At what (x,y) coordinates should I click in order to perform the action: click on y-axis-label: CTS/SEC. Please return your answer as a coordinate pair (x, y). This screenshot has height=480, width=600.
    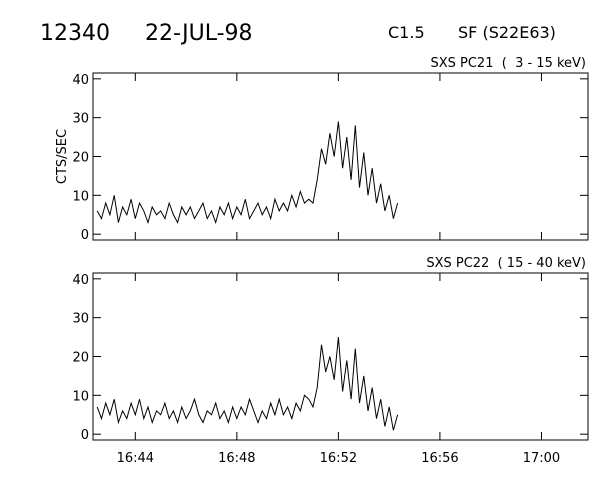
    Looking at the image, I should click on (62, 156).